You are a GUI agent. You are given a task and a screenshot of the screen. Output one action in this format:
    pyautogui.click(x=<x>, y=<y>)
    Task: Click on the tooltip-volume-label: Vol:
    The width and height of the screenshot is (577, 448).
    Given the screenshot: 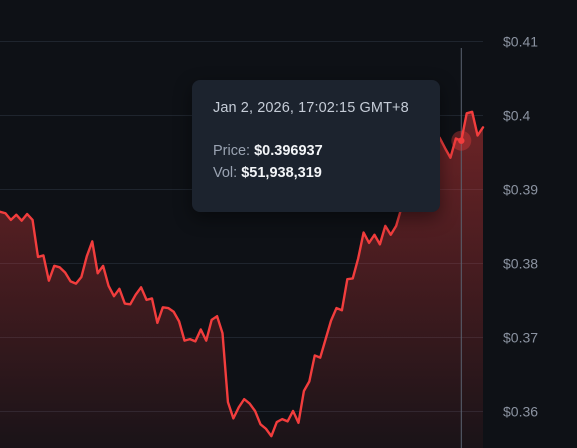 What is the action you would take?
    pyautogui.click(x=225, y=173)
    